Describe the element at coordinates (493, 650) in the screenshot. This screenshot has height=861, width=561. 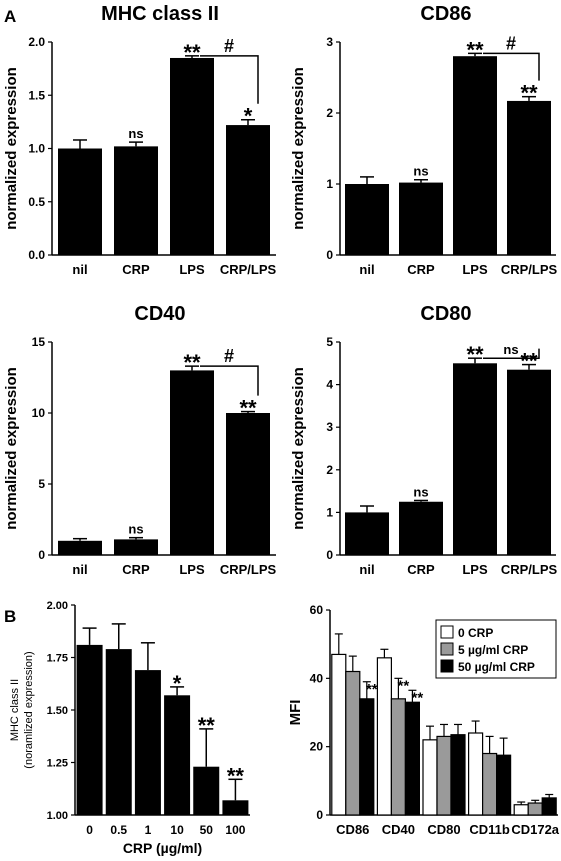
I see `legend-label: 5 µg/ml CRP` at that location.